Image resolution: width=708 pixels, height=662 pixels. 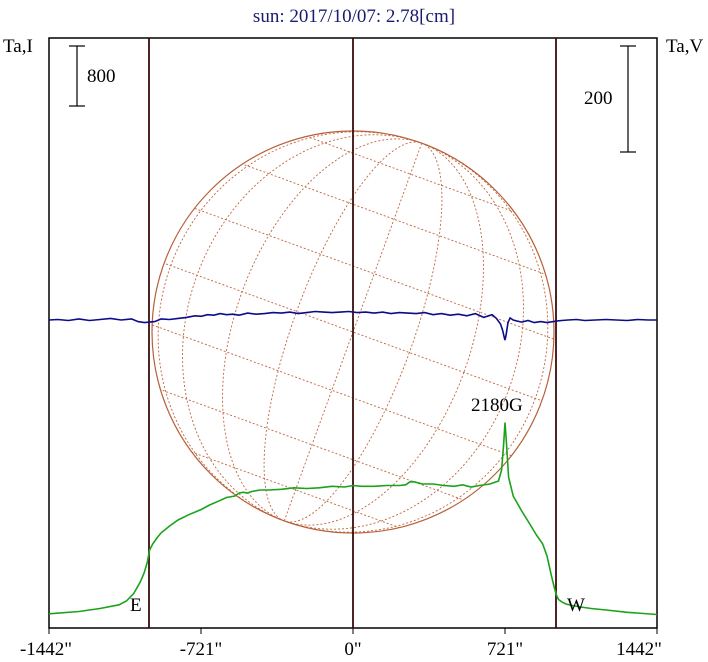 I want to click on series-line-ta-v, so click(x=352, y=325).